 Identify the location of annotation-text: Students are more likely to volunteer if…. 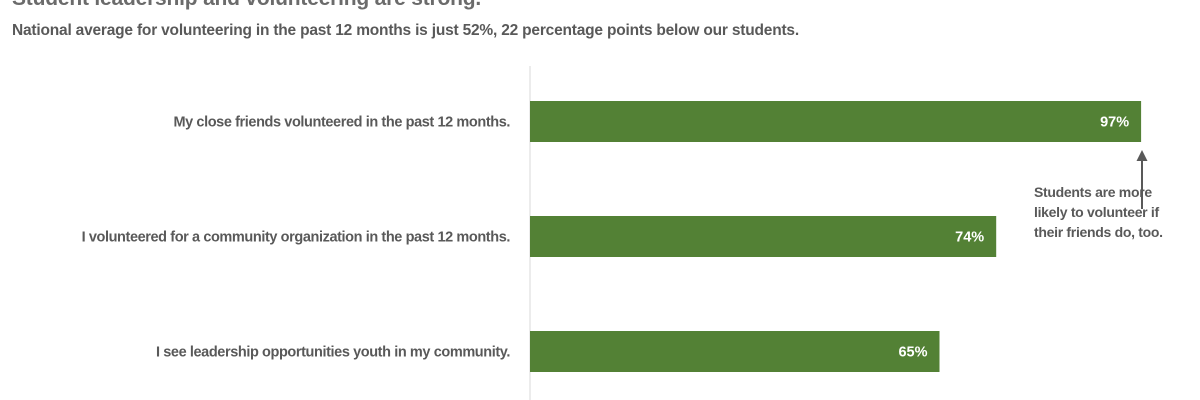
(1098, 212).